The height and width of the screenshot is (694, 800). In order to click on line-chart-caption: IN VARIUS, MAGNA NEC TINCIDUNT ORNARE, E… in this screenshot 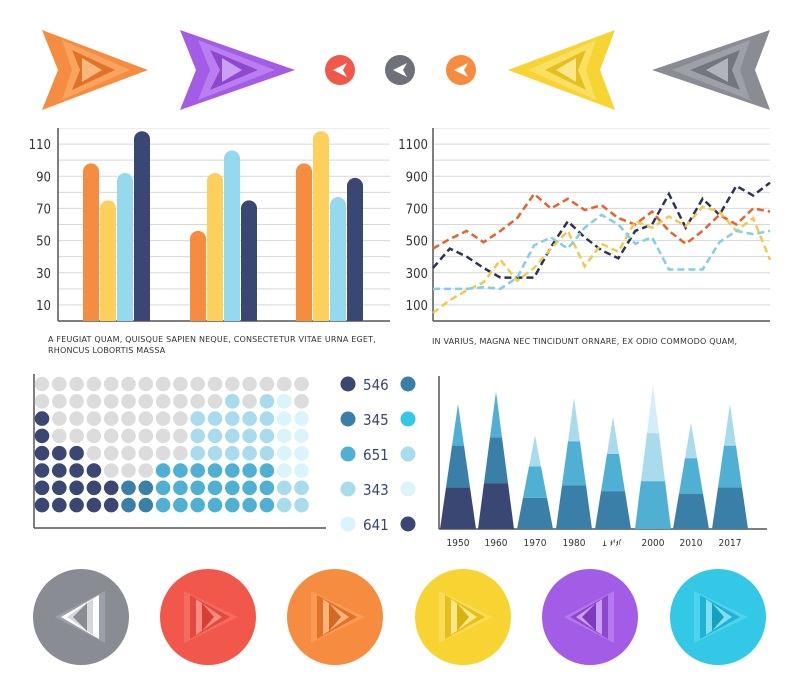, I will do `click(585, 341)`.